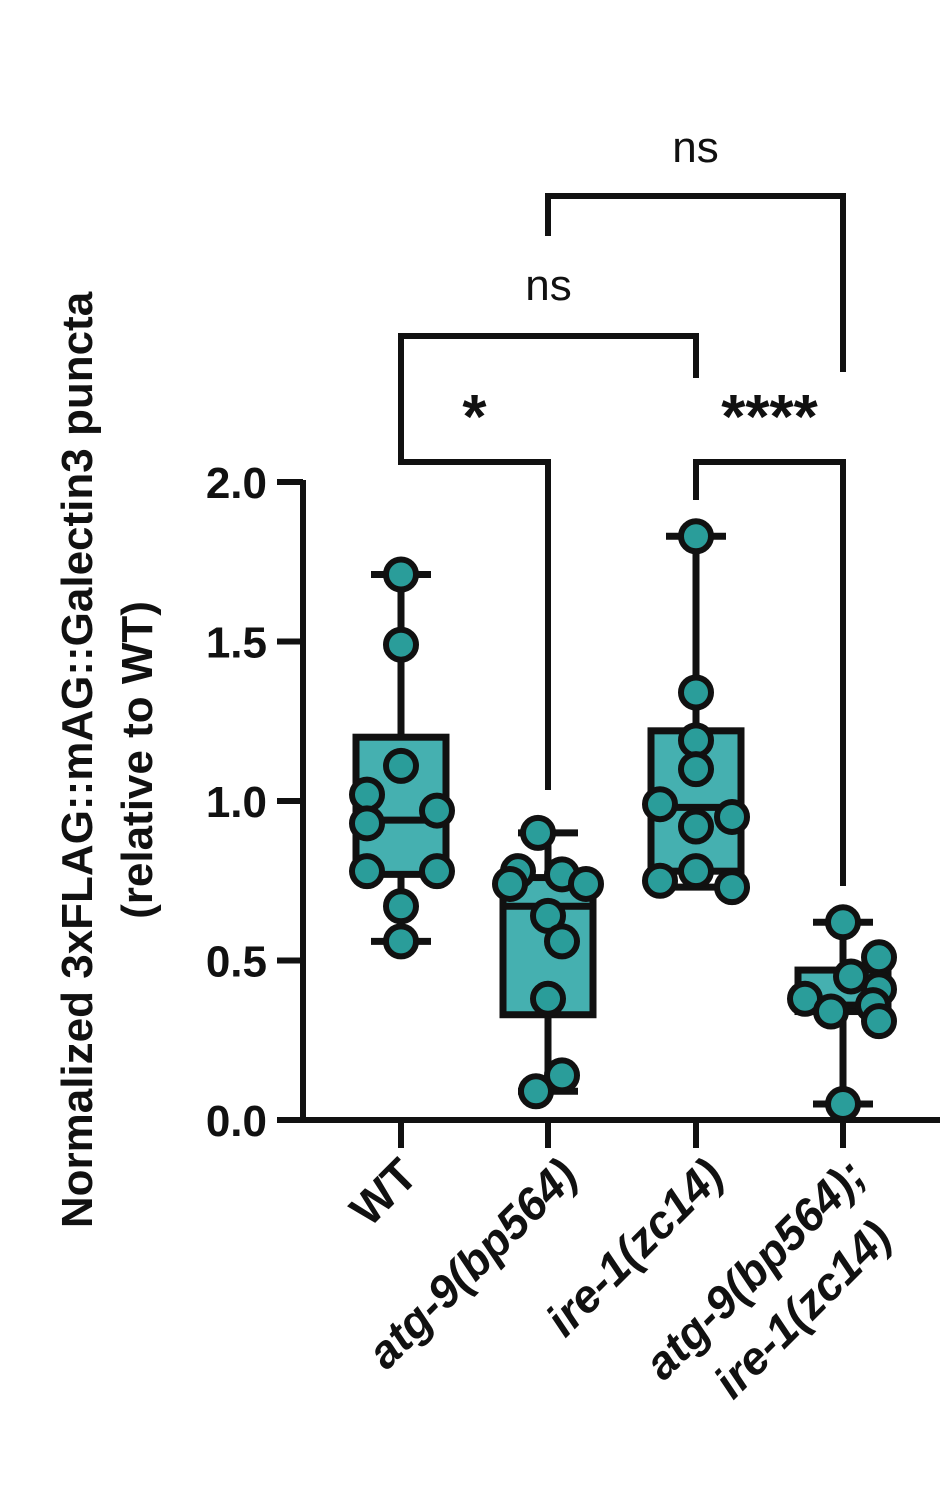  I want to click on significance-label: *, so click(474, 417).